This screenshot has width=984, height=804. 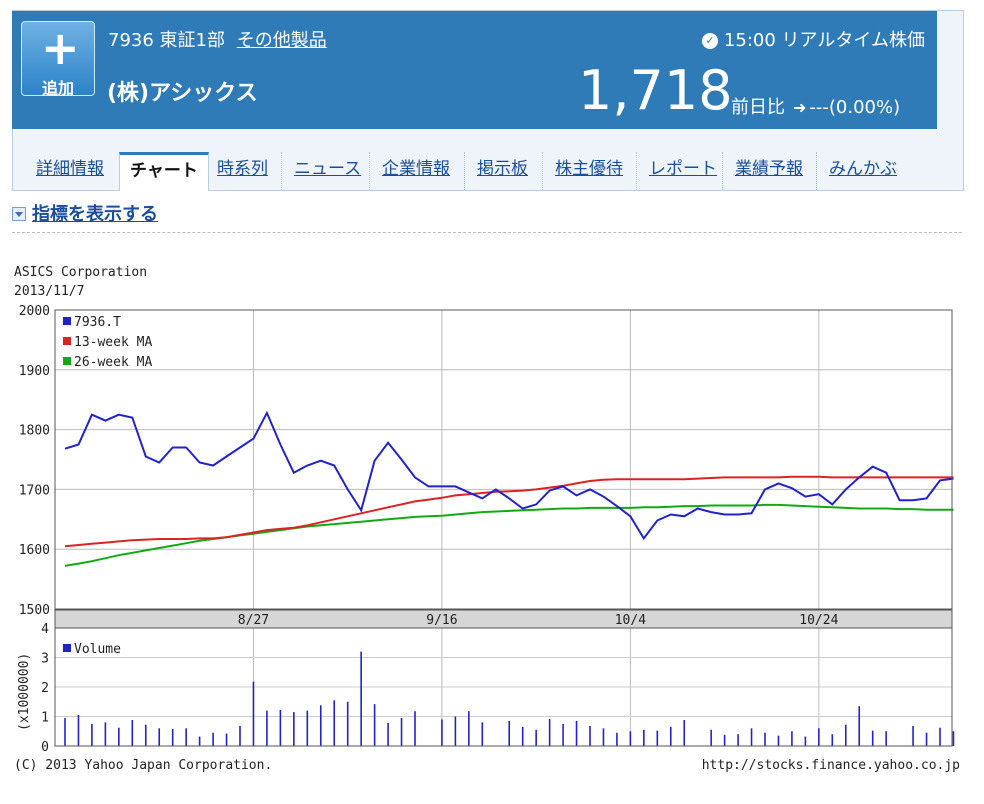 I want to click on date-axis-labels: 8/27 9/16 10/4 10/24, so click(x=538, y=620).